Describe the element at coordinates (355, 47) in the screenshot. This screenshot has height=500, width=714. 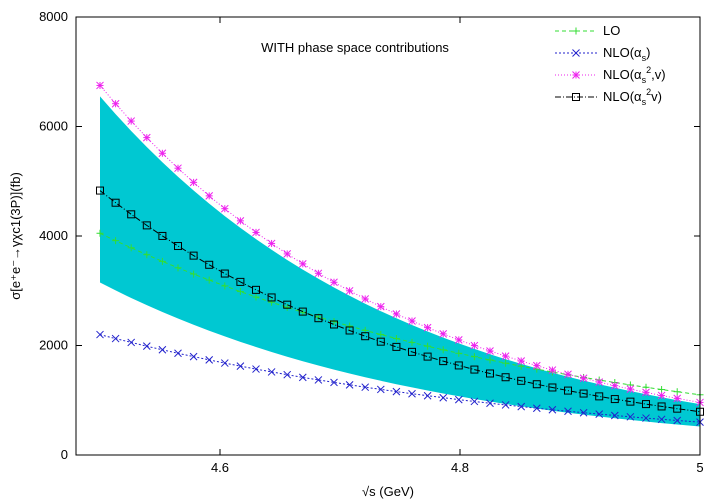
I see `chart-title: WITH phase space contributions` at that location.